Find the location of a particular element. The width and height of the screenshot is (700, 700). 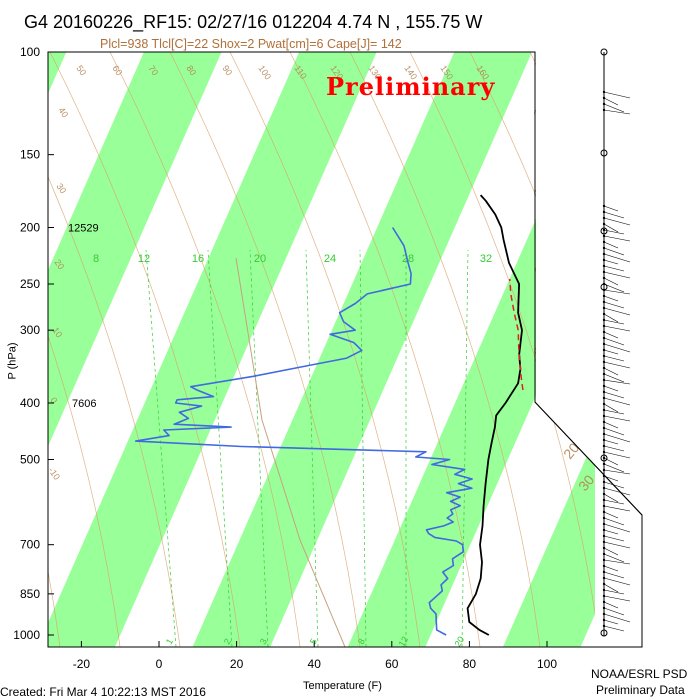

mixing-ratio-label: 12 is located at coordinates (144, 259).